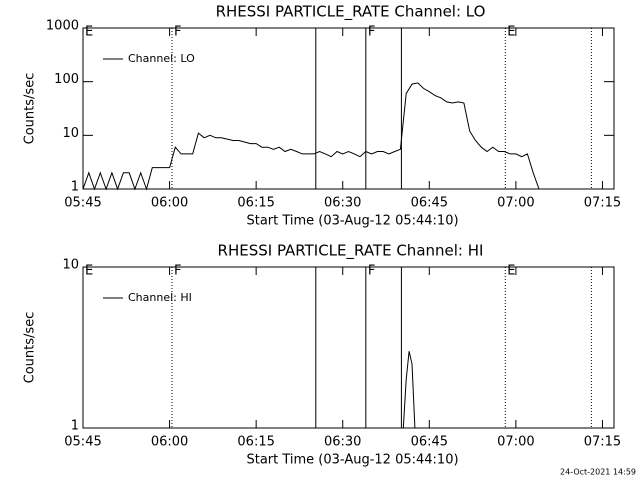 This screenshot has height=480, width=640. Describe the element at coordinates (62, 26) in the screenshot. I see `y-tick-label: 1000` at that location.